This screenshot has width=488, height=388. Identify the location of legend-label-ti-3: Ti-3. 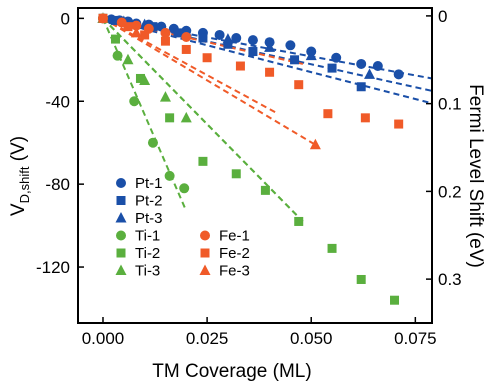
(147, 271).